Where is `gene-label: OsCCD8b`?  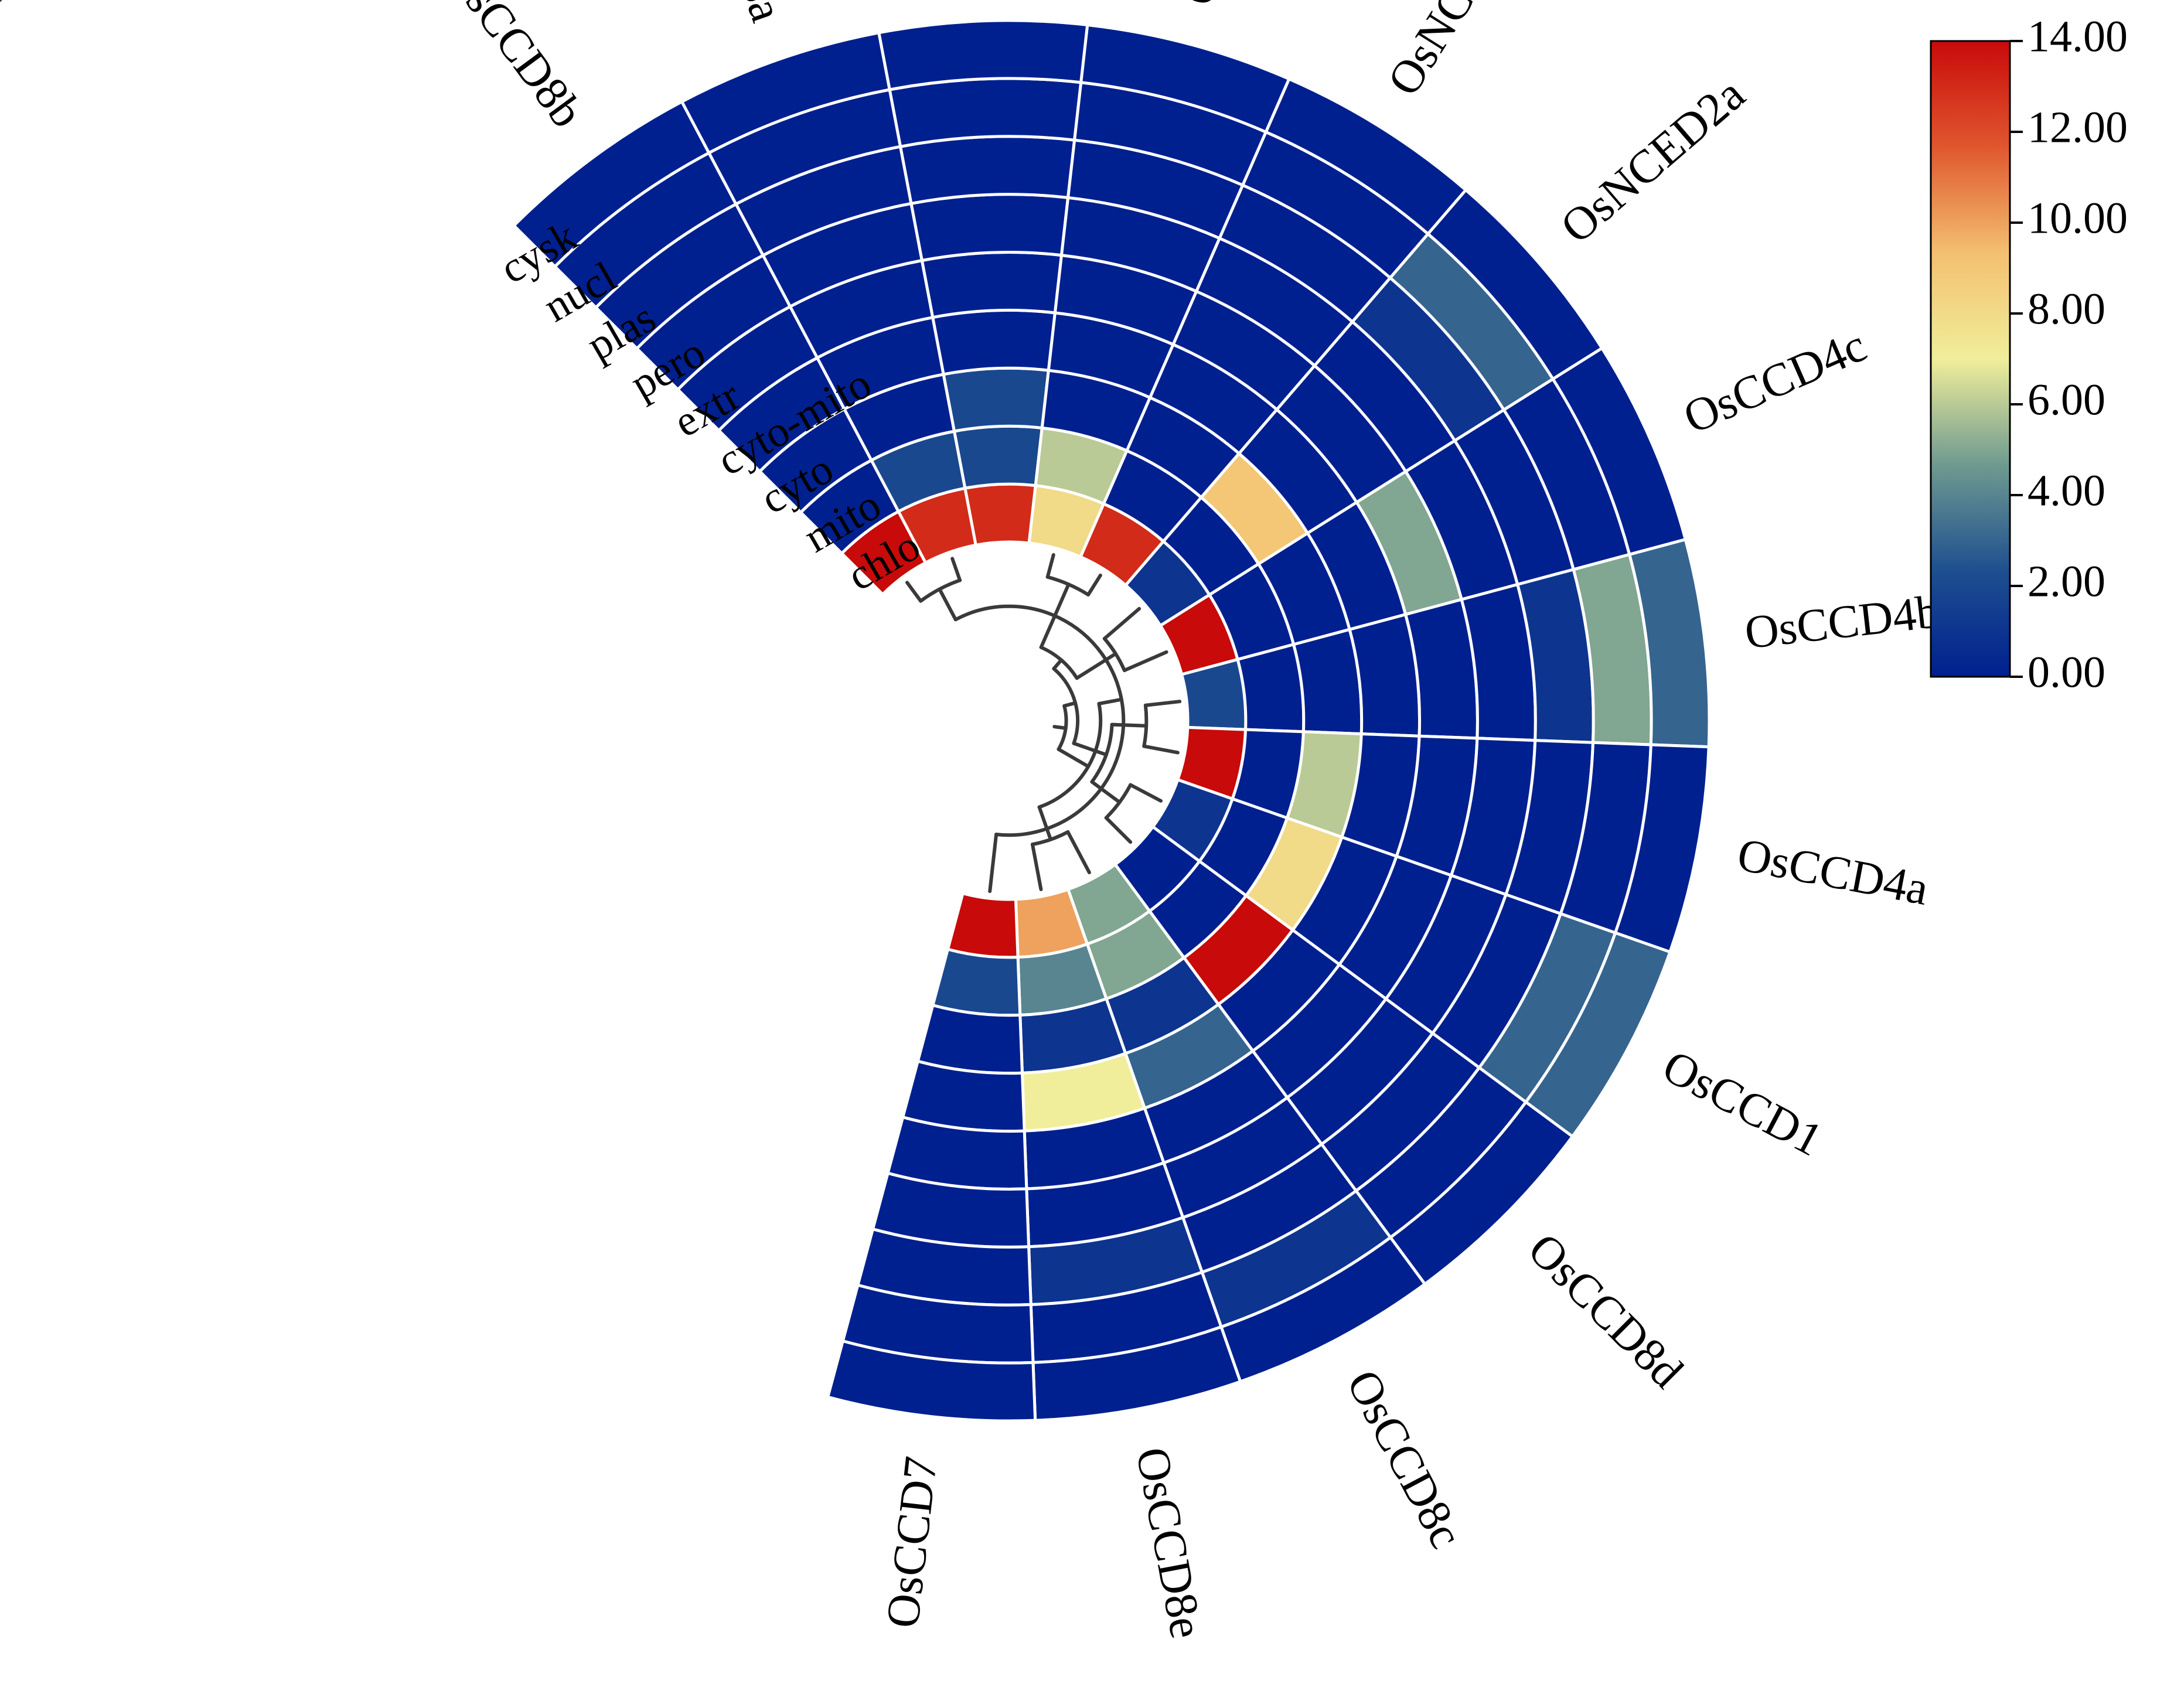 gene-label: OsCCD8b is located at coordinates (515, 69).